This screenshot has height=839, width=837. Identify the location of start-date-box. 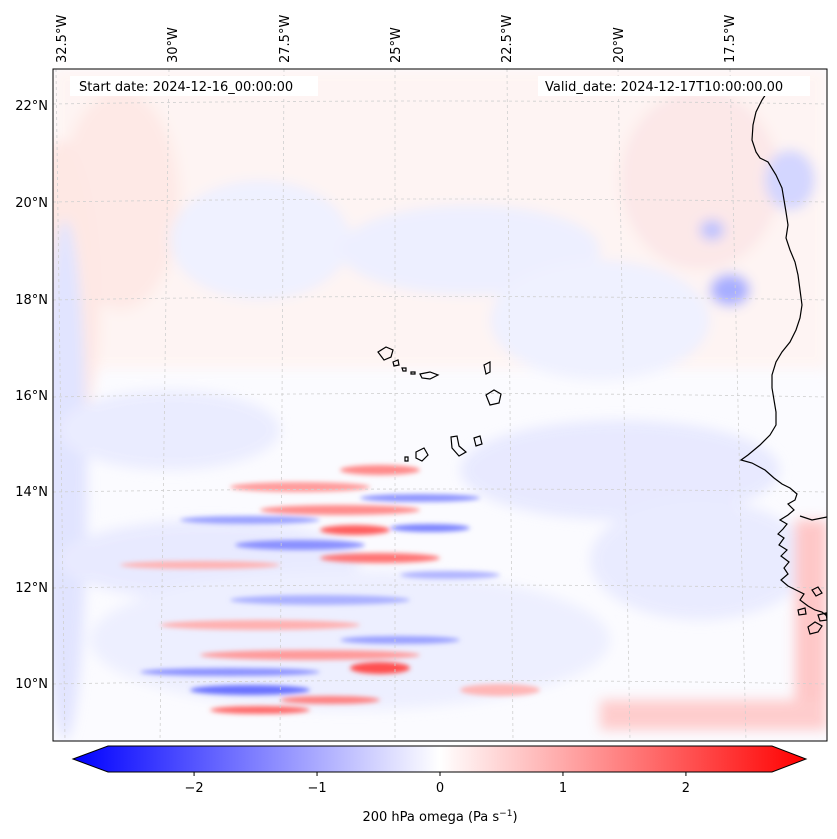
(194, 86).